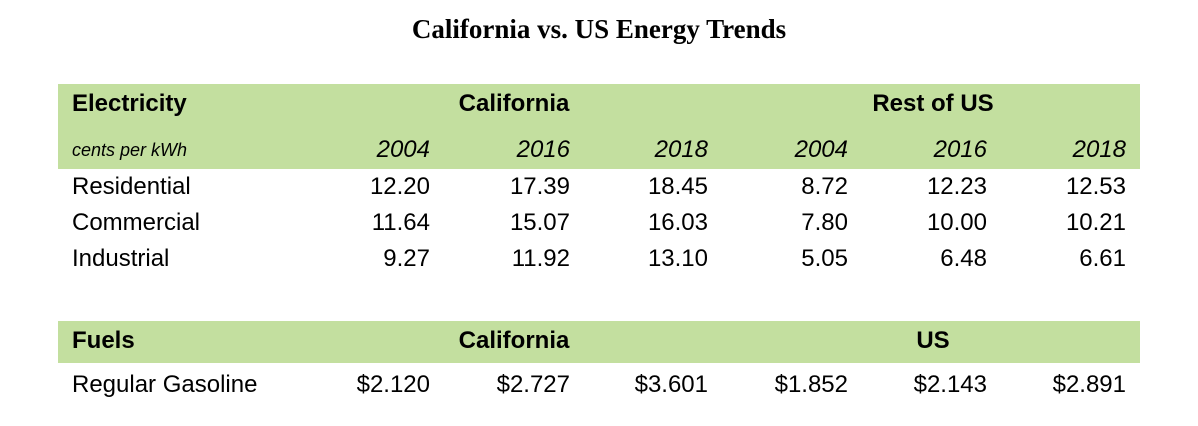 Image resolution: width=1198 pixels, height=426 pixels. I want to click on cell: $2.727, so click(533, 384).